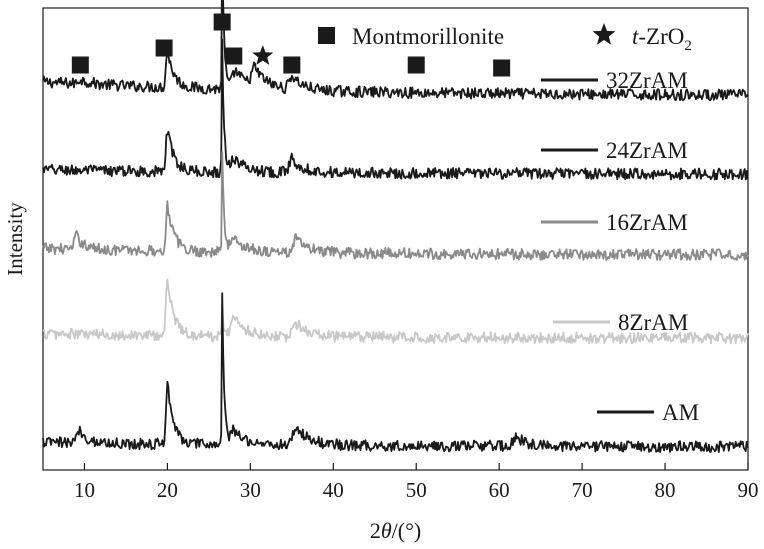 Image resolution: width=764 pixels, height=549 pixels. Describe the element at coordinates (250, 490) in the screenshot. I see `x-tick-label: 30` at that location.